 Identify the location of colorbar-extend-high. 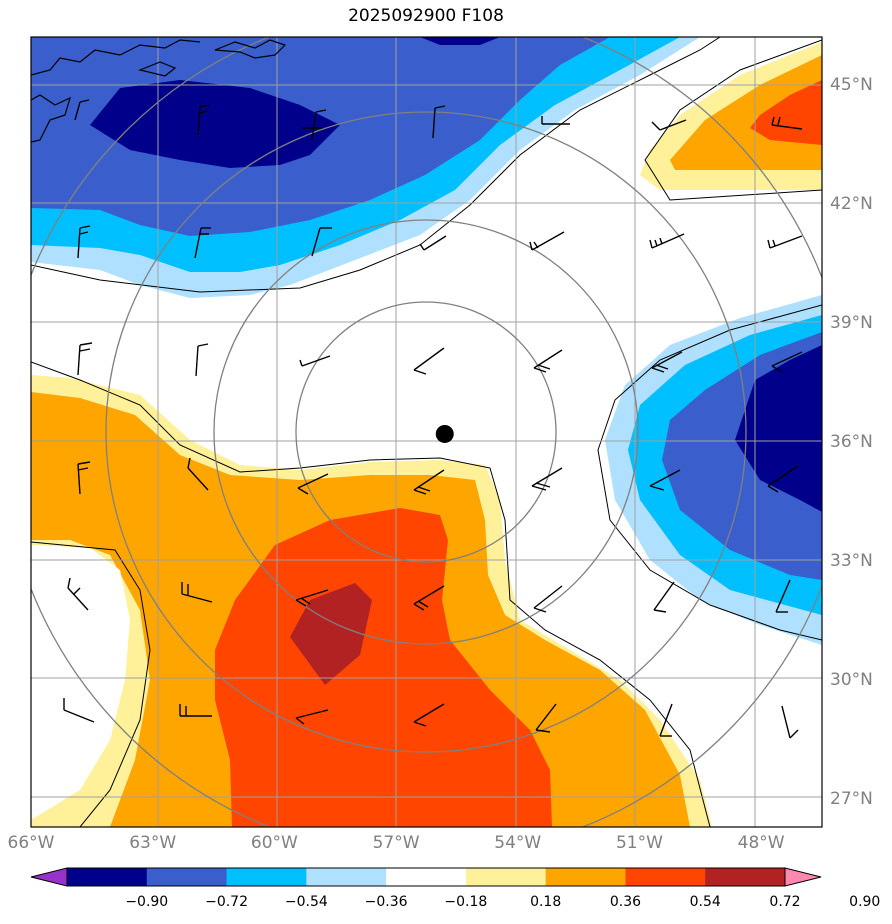
(803, 877).